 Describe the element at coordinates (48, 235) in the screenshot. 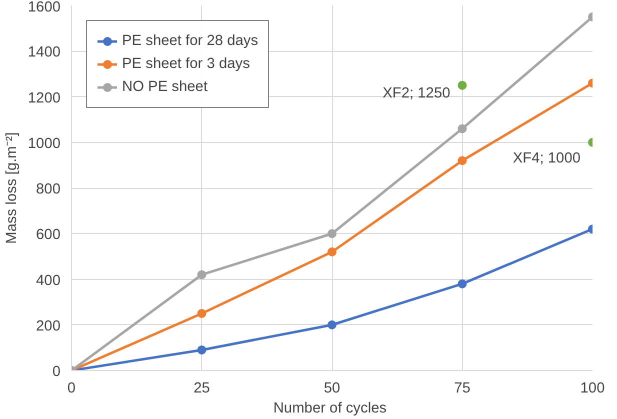

I see `y-tick-label: 600` at that location.